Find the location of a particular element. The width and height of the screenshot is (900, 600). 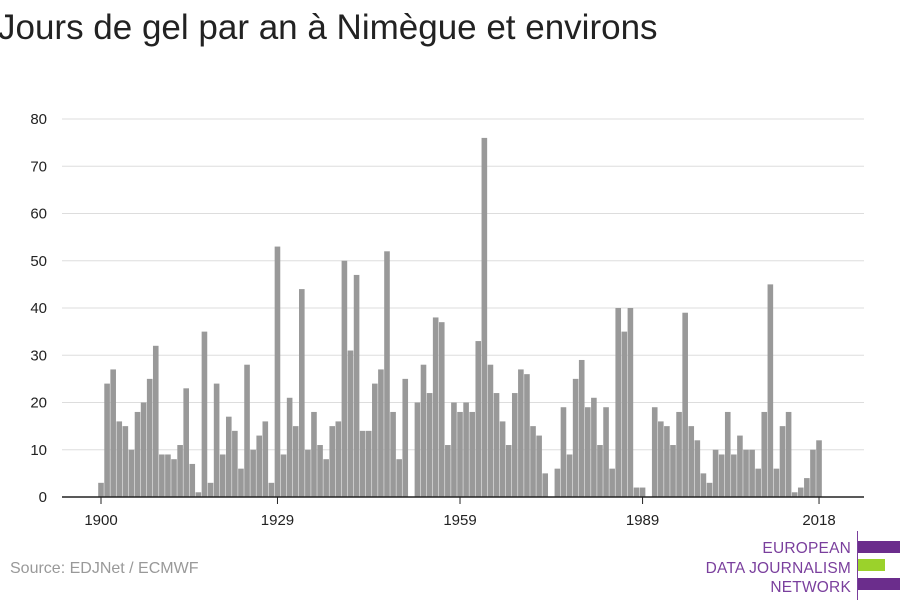

bar-2010 is located at coordinates (770, 390).